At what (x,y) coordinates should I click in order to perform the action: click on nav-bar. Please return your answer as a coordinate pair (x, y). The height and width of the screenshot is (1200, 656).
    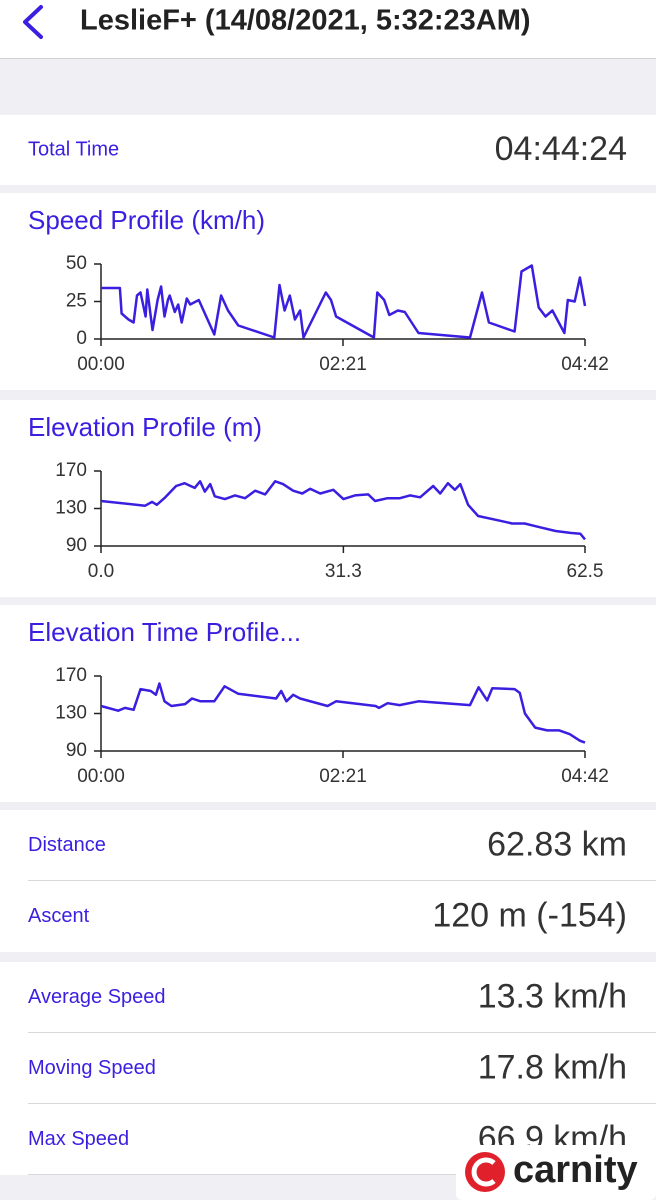
    Looking at the image, I should click on (328, 29).